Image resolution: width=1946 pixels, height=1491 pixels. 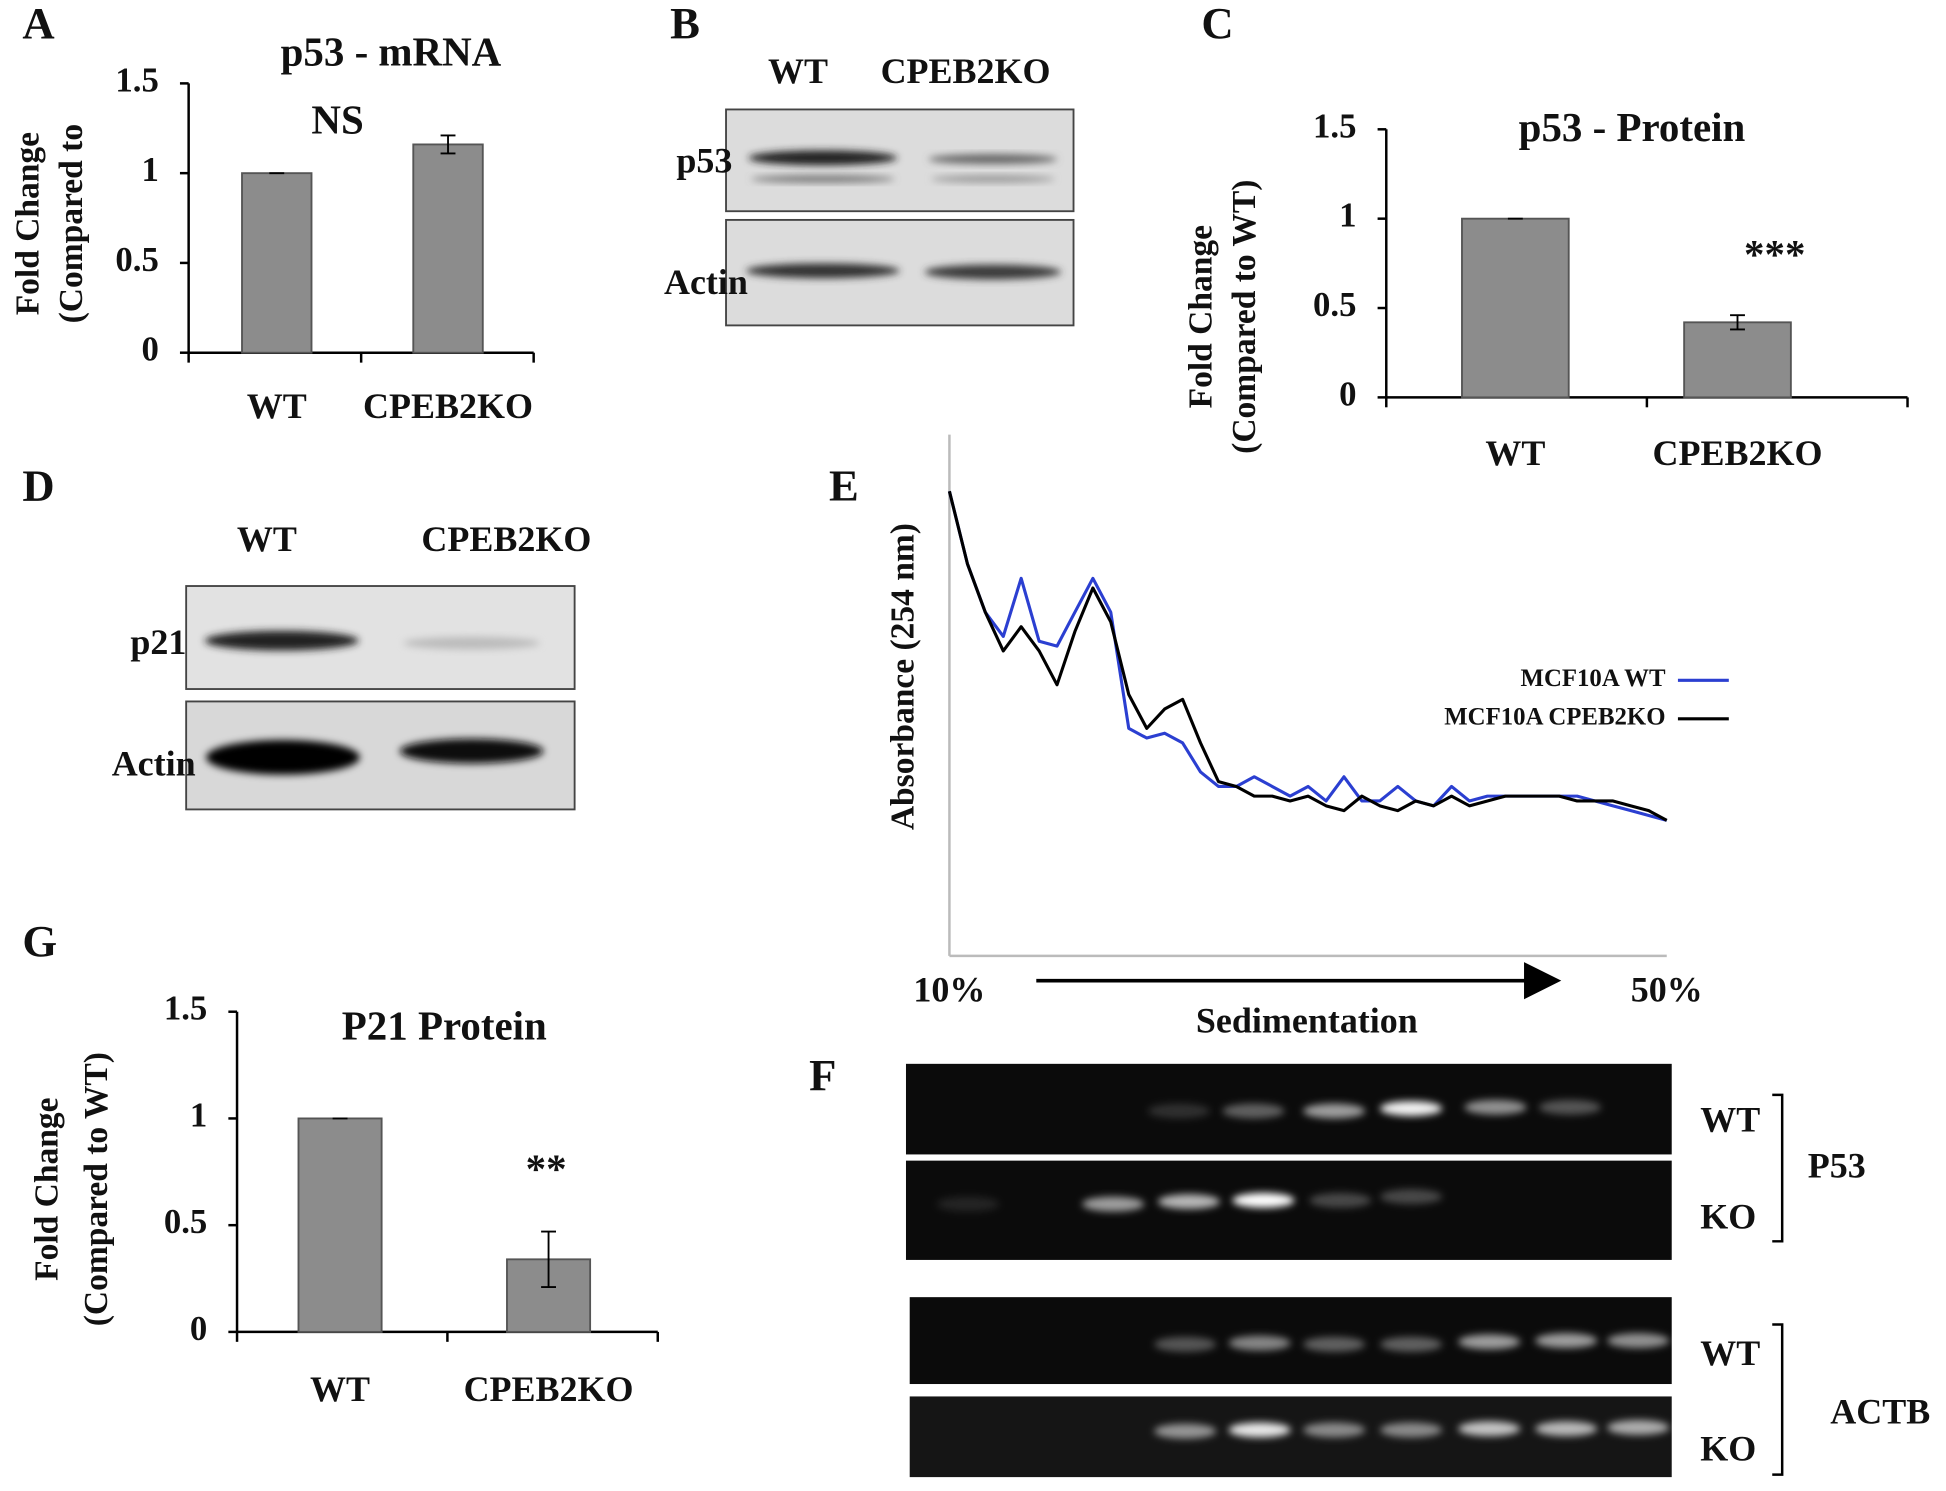 What do you see at coordinates (39, 941) in the screenshot?
I see `panel-letter: G` at bounding box center [39, 941].